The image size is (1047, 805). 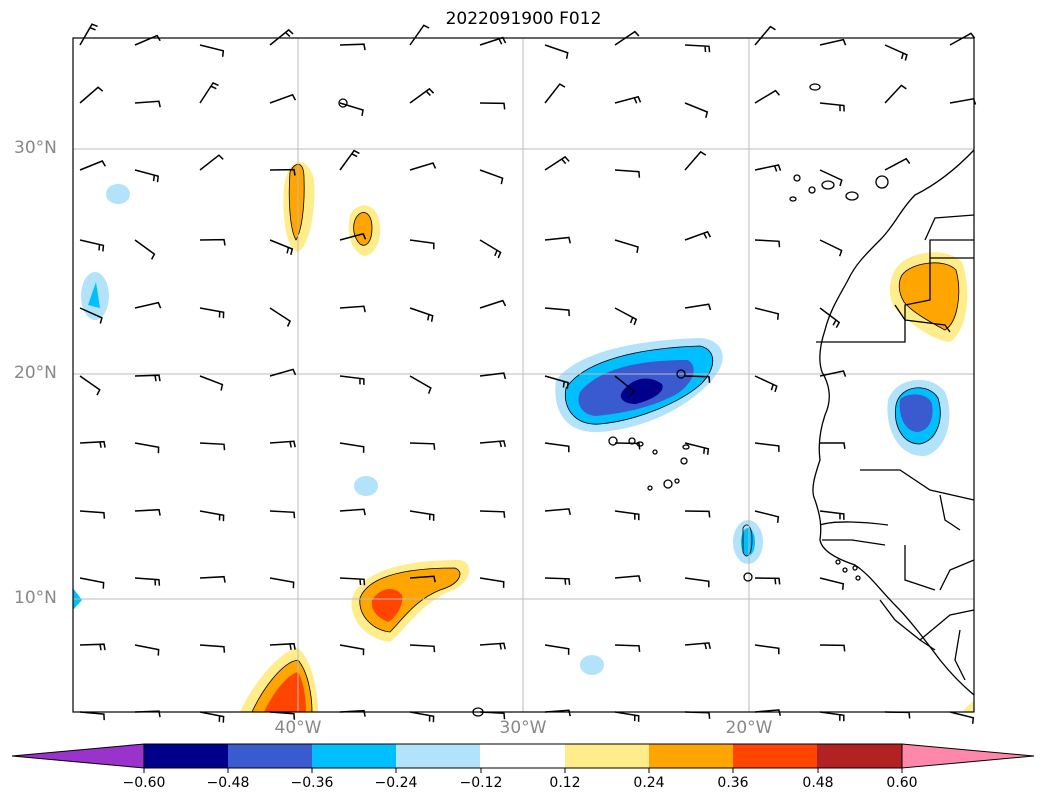 What do you see at coordinates (481, 783) in the screenshot?
I see `colorbar-label: −0.12` at bounding box center [481, 783].